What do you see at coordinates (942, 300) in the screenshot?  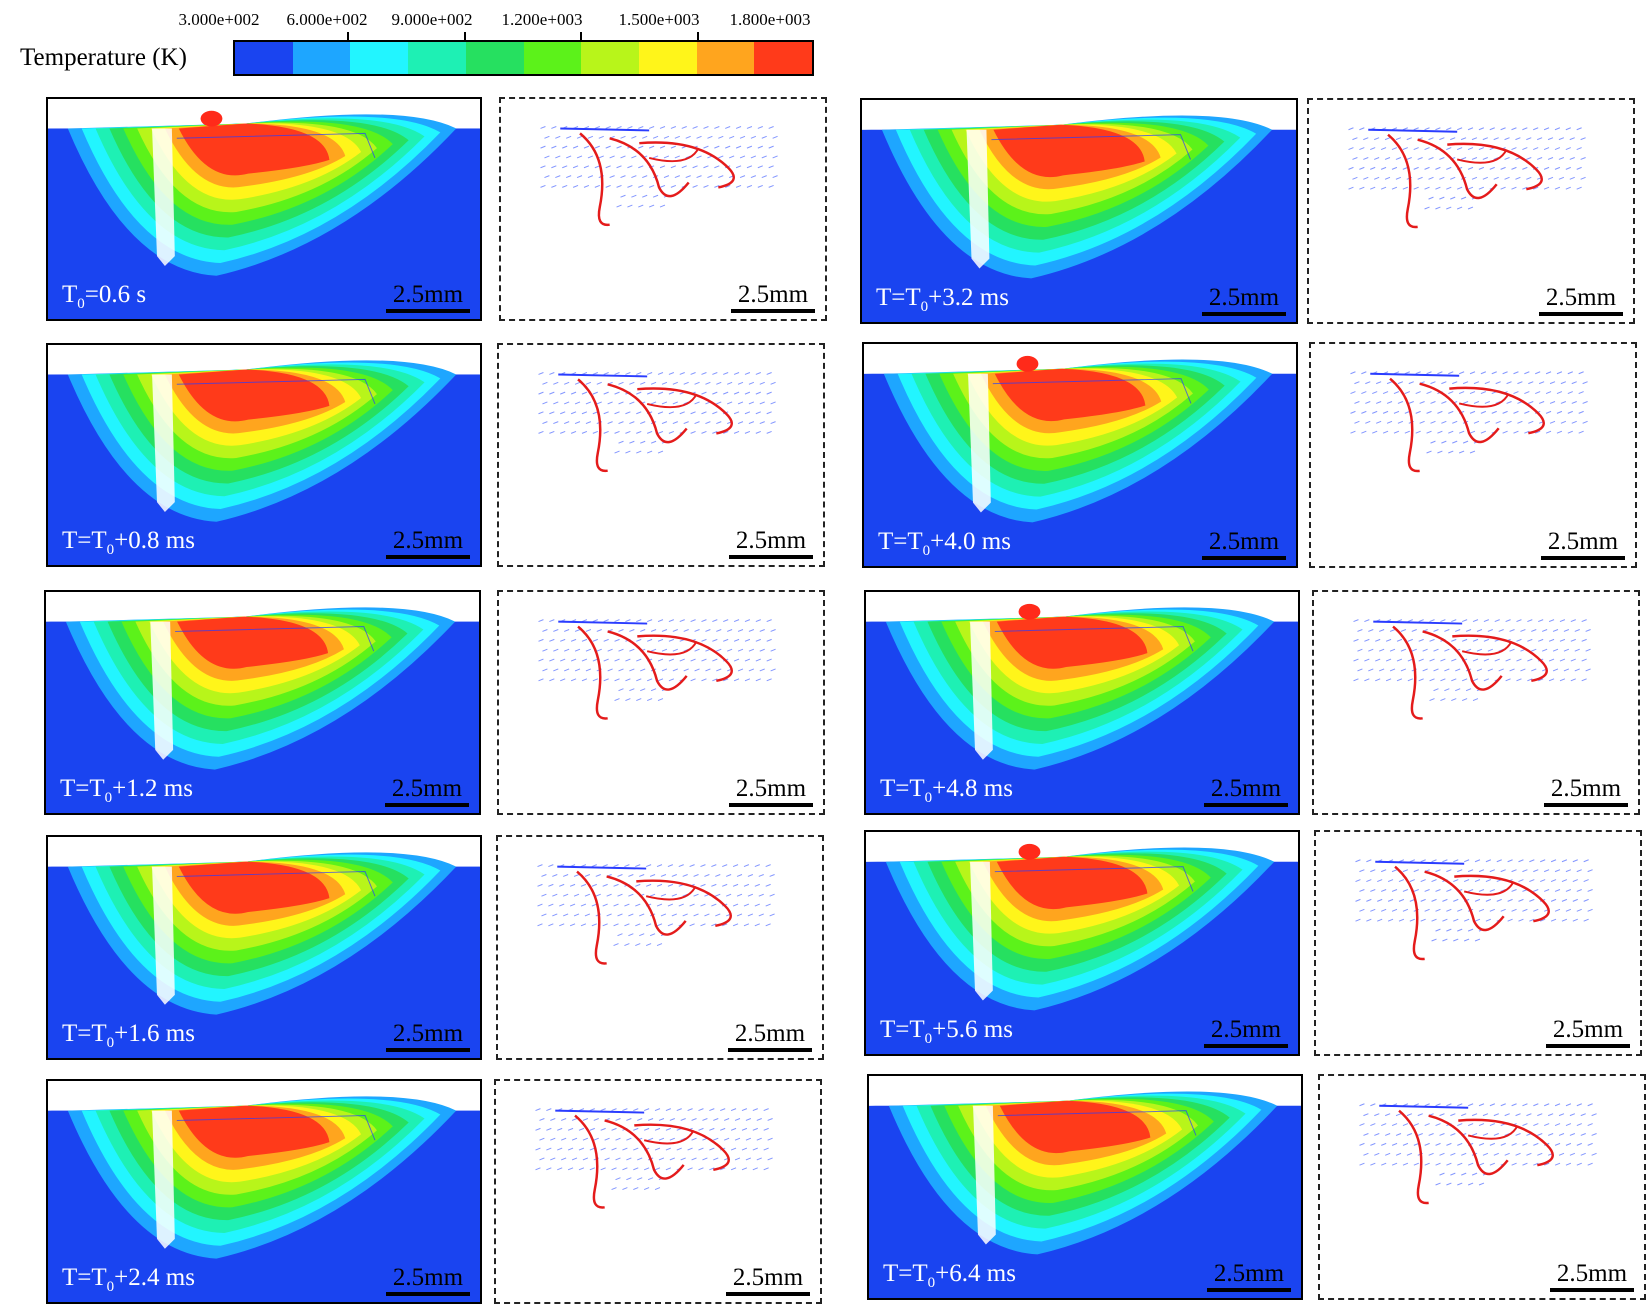 I see `panel-time-label: T=T0+3.2 ms` at bounding box center [942, 300].